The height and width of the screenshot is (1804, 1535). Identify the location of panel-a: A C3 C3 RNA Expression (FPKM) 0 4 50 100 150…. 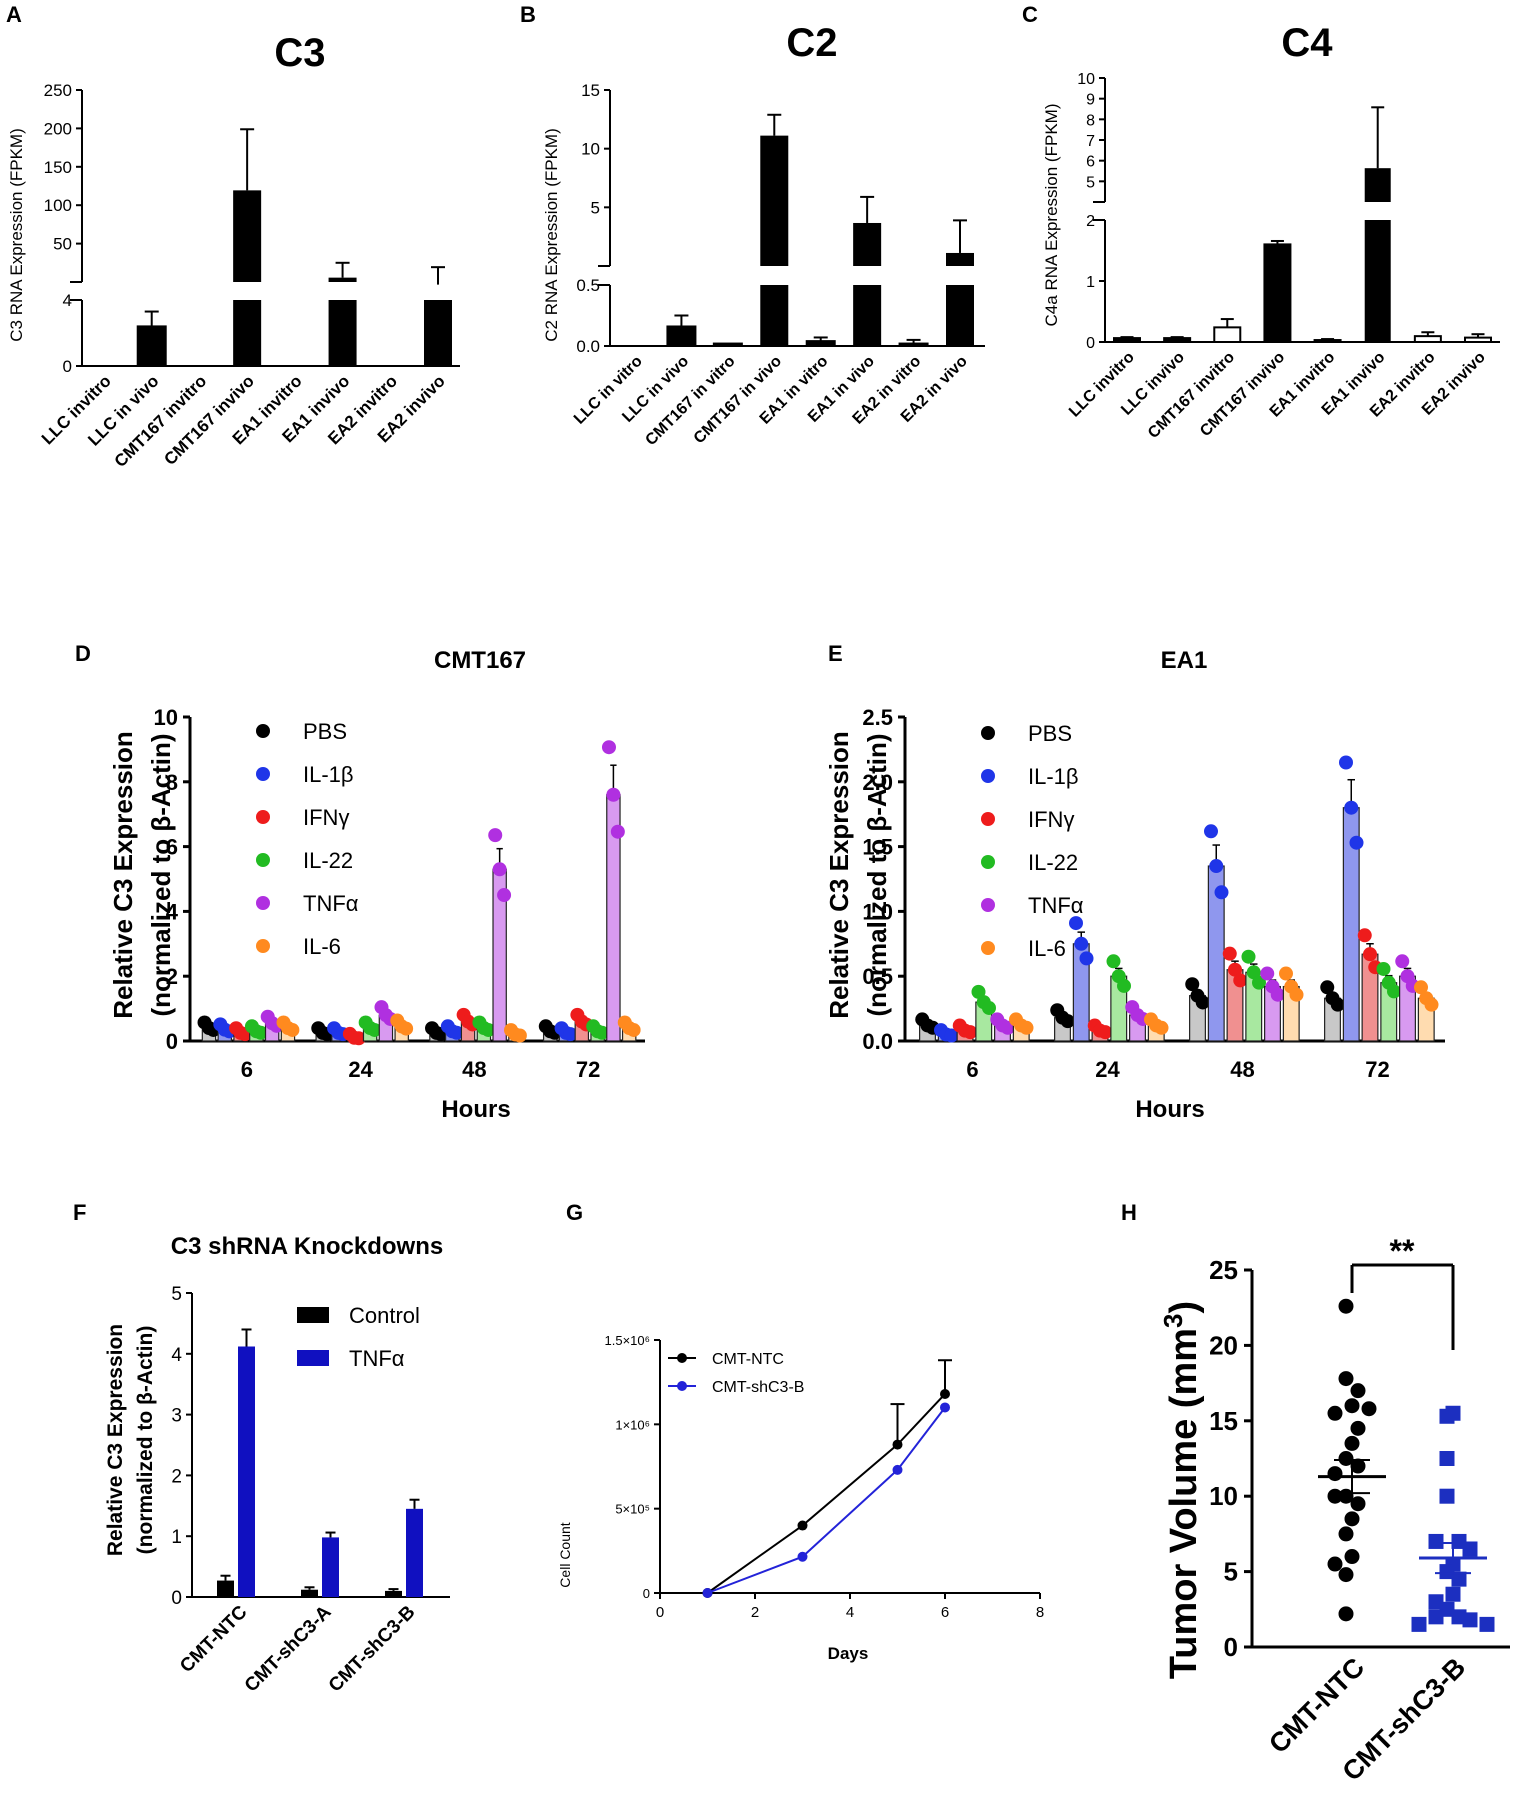
(233, 236).